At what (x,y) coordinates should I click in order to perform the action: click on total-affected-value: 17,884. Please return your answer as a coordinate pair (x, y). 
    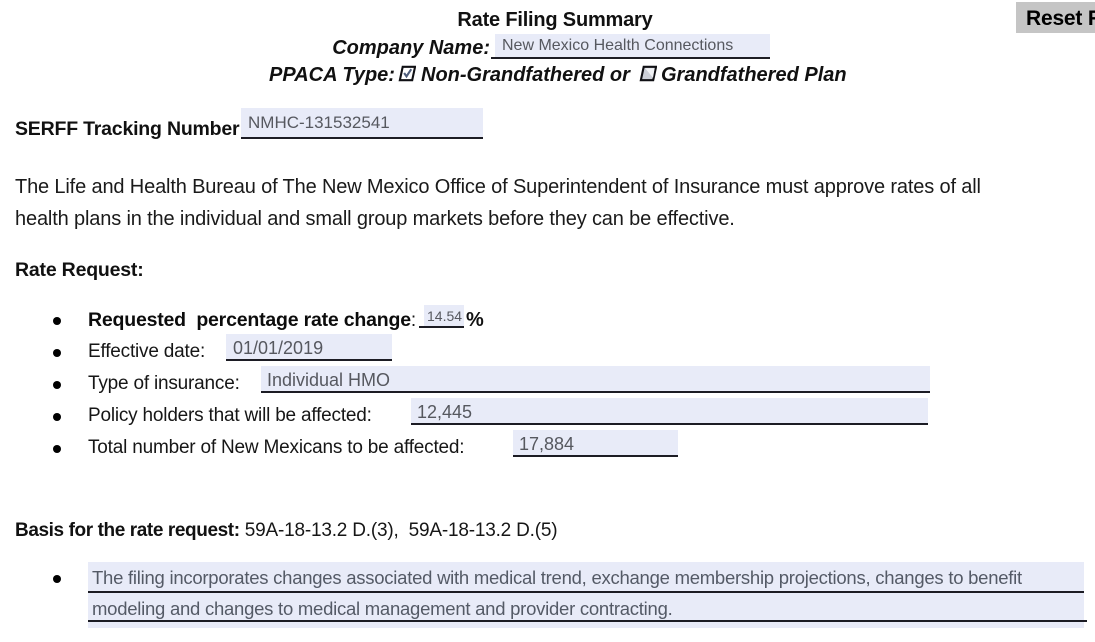
    Looking at the image, I should click on (547, 444).